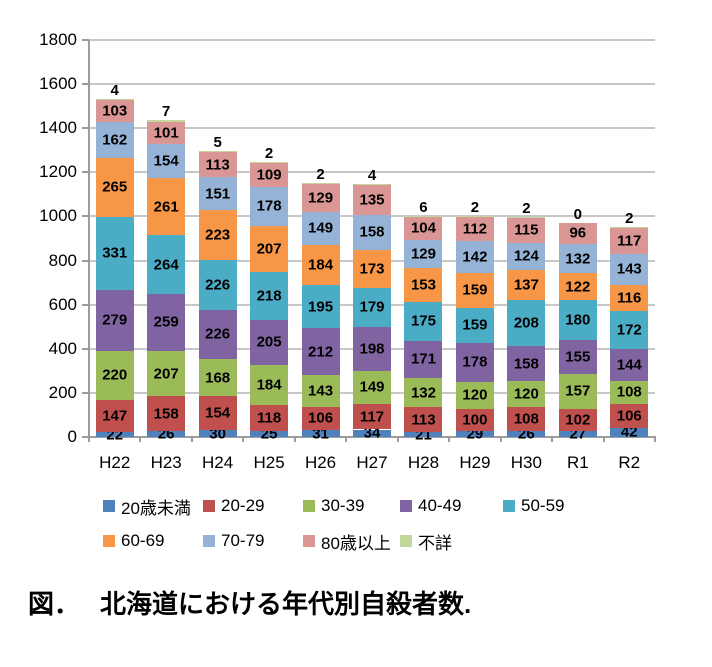 Image resolution: width=712 pixels, height=667 pixels. I want to click on data-label-H22-20-29: 147, so click(115, 416).